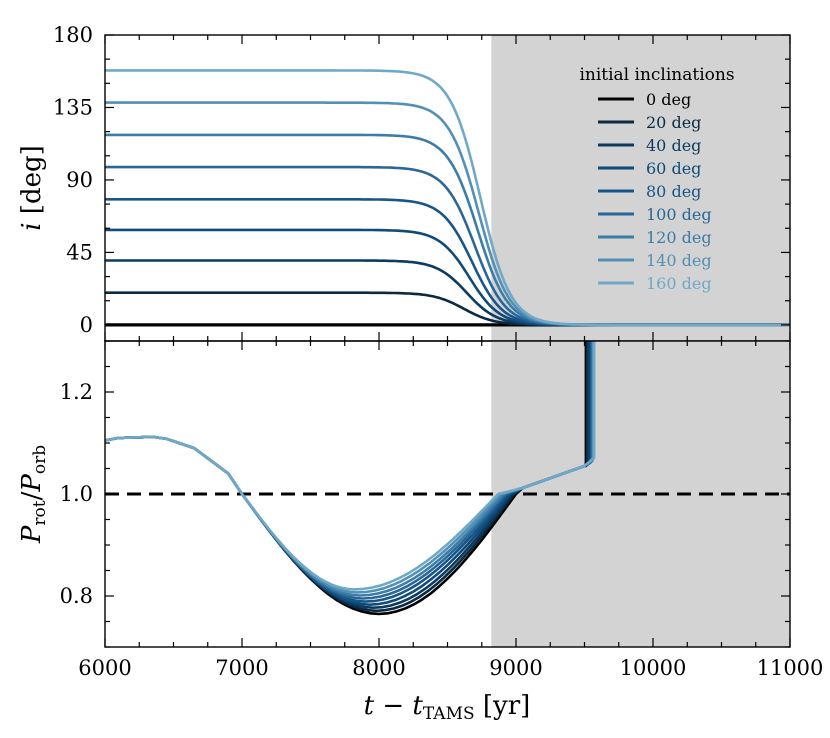  What do you see at coordinates (33, 494) in the screenshot?
I see `bottom-y-axis-label: Prot/Porb` at bounding box center [33, 494].